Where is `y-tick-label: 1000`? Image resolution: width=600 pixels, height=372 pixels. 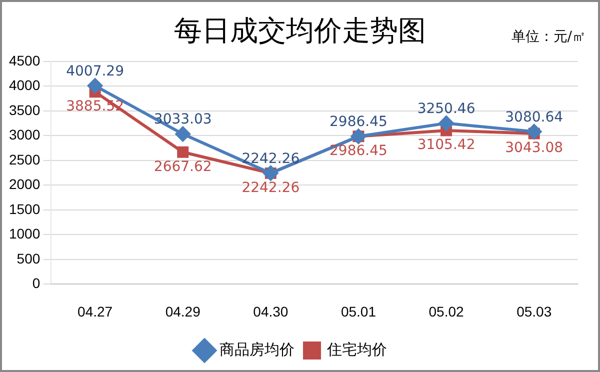
y-tick-label: 1000 is located at coordinates (24, 234).